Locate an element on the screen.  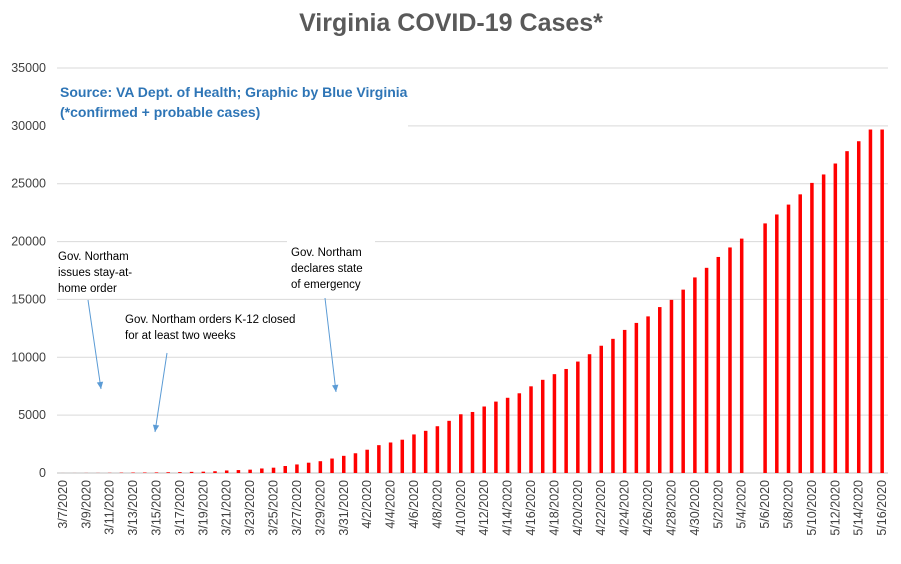
x-tick-label: 4/6/2020 is located at coordinates (414, 504).